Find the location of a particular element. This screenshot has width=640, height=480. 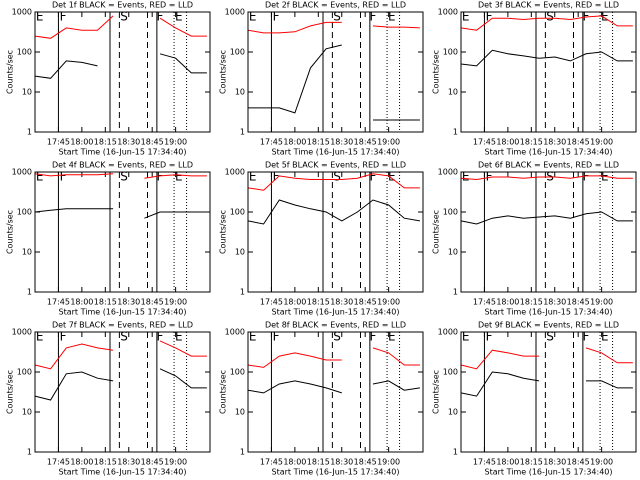

chart-title: Det 2f BLACK = Events, RED = LLD is located at coordinates (335, 5).